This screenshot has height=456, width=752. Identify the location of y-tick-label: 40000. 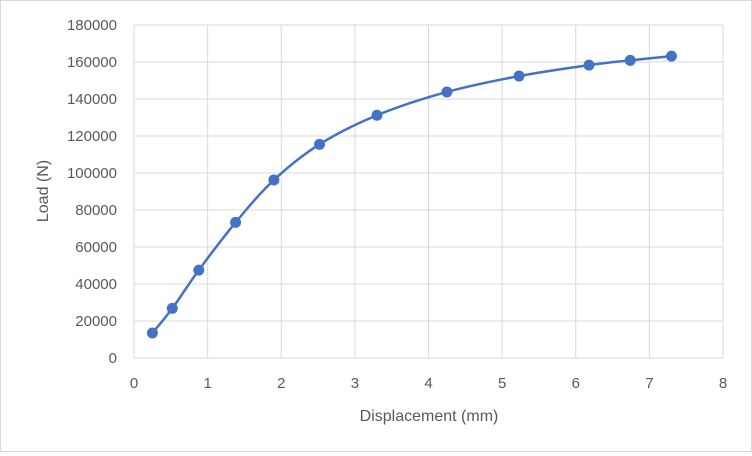
(96, 284).